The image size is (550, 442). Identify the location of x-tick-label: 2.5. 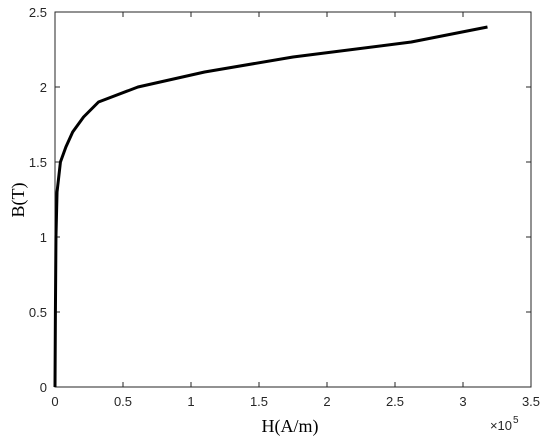
(395, 401).